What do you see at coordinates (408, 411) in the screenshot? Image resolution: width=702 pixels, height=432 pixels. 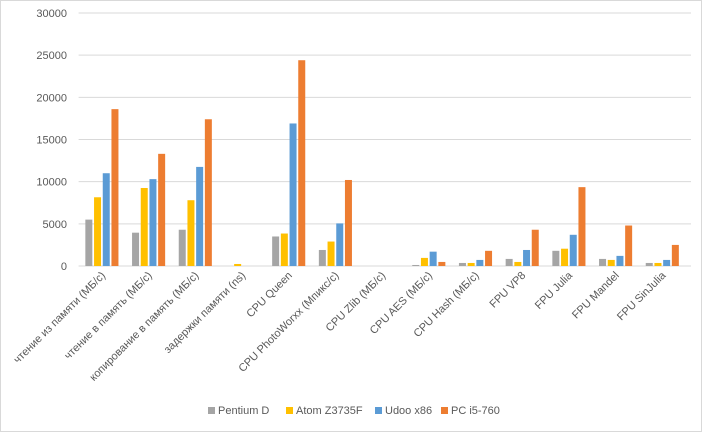 I see `legend-label: Udoo x86` at bounding box center [408, 411].